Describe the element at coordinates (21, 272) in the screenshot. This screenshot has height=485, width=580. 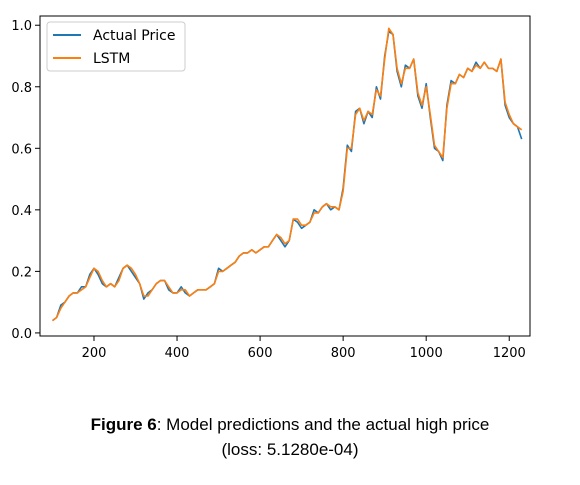
I see `y-tick-label: 0.2` at that location.